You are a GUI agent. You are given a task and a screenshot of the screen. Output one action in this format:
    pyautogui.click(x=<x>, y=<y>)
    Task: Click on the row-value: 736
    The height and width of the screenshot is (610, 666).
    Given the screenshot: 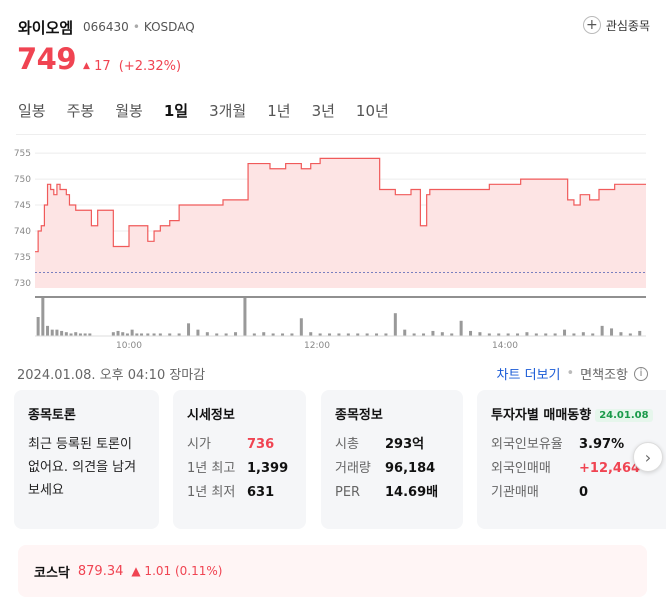 What is the action you would take?
    pyautogui.click(x=261, y=444)
    